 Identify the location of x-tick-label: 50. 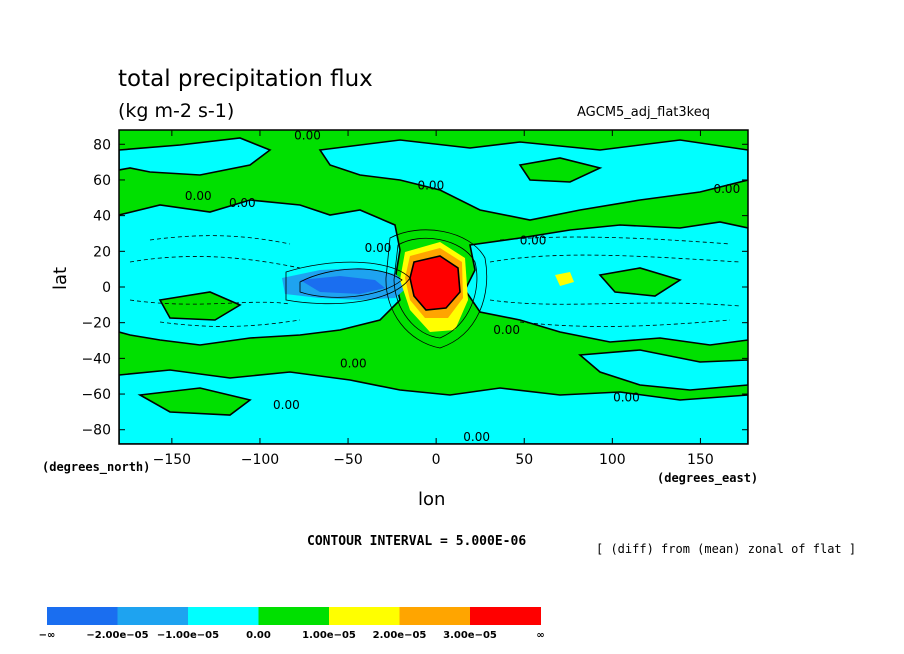
(524, 460).